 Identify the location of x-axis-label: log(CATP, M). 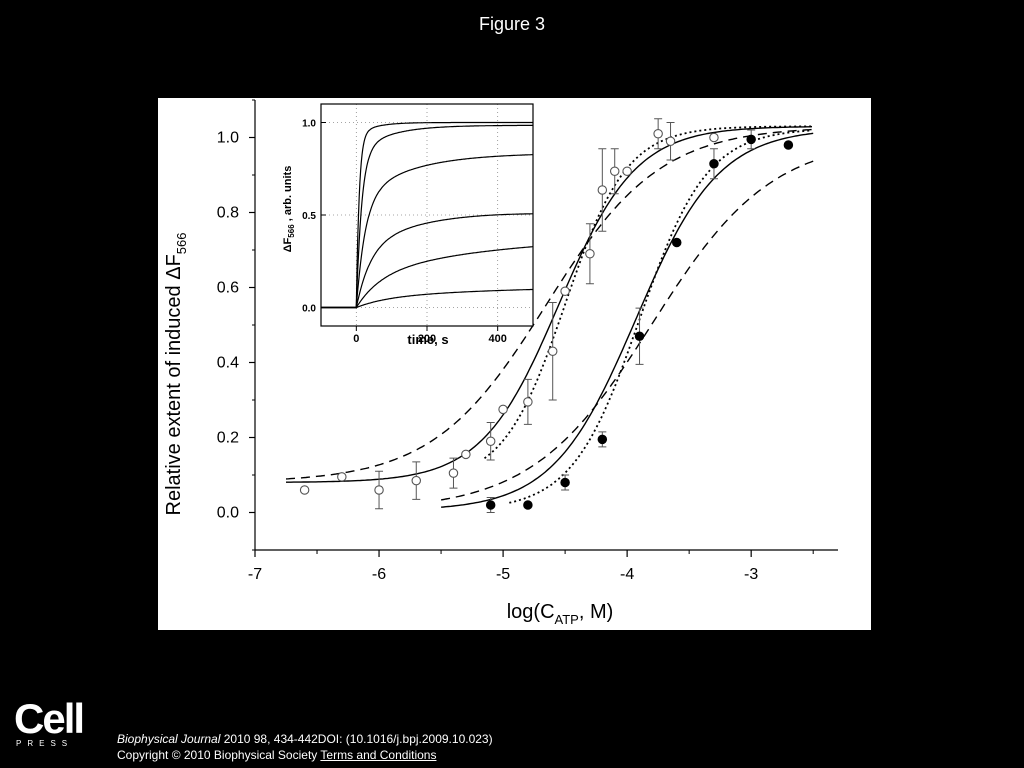
(560, 614).